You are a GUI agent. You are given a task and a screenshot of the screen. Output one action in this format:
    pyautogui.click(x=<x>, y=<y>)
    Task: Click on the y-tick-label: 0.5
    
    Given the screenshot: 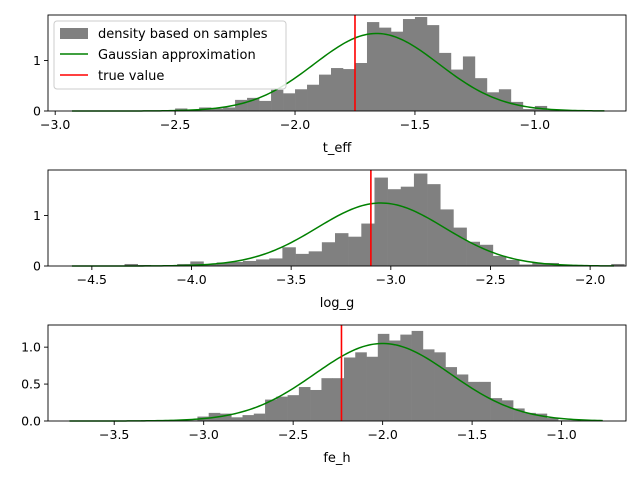 What is the action you would take?
    pyautogui.click(x=31, y=384)
    